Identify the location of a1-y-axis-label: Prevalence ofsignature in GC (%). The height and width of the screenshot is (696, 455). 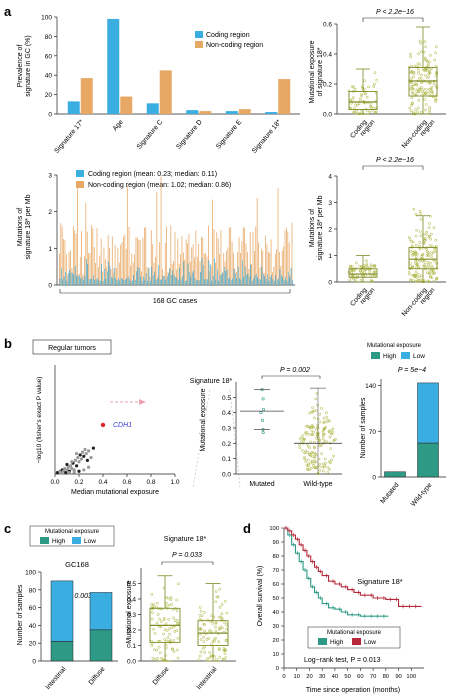
(24, 65).